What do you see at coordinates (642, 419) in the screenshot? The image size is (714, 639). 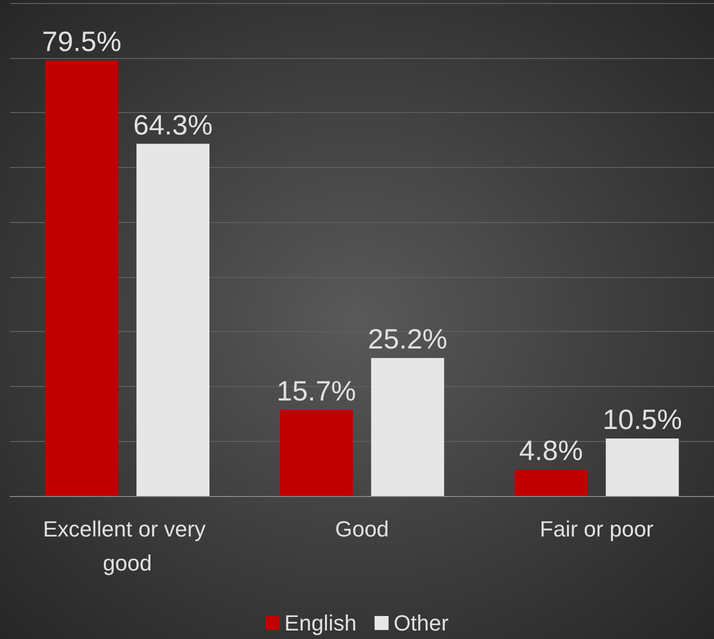 I see `data-label: 10.5%` at bounding box center [642, 419].